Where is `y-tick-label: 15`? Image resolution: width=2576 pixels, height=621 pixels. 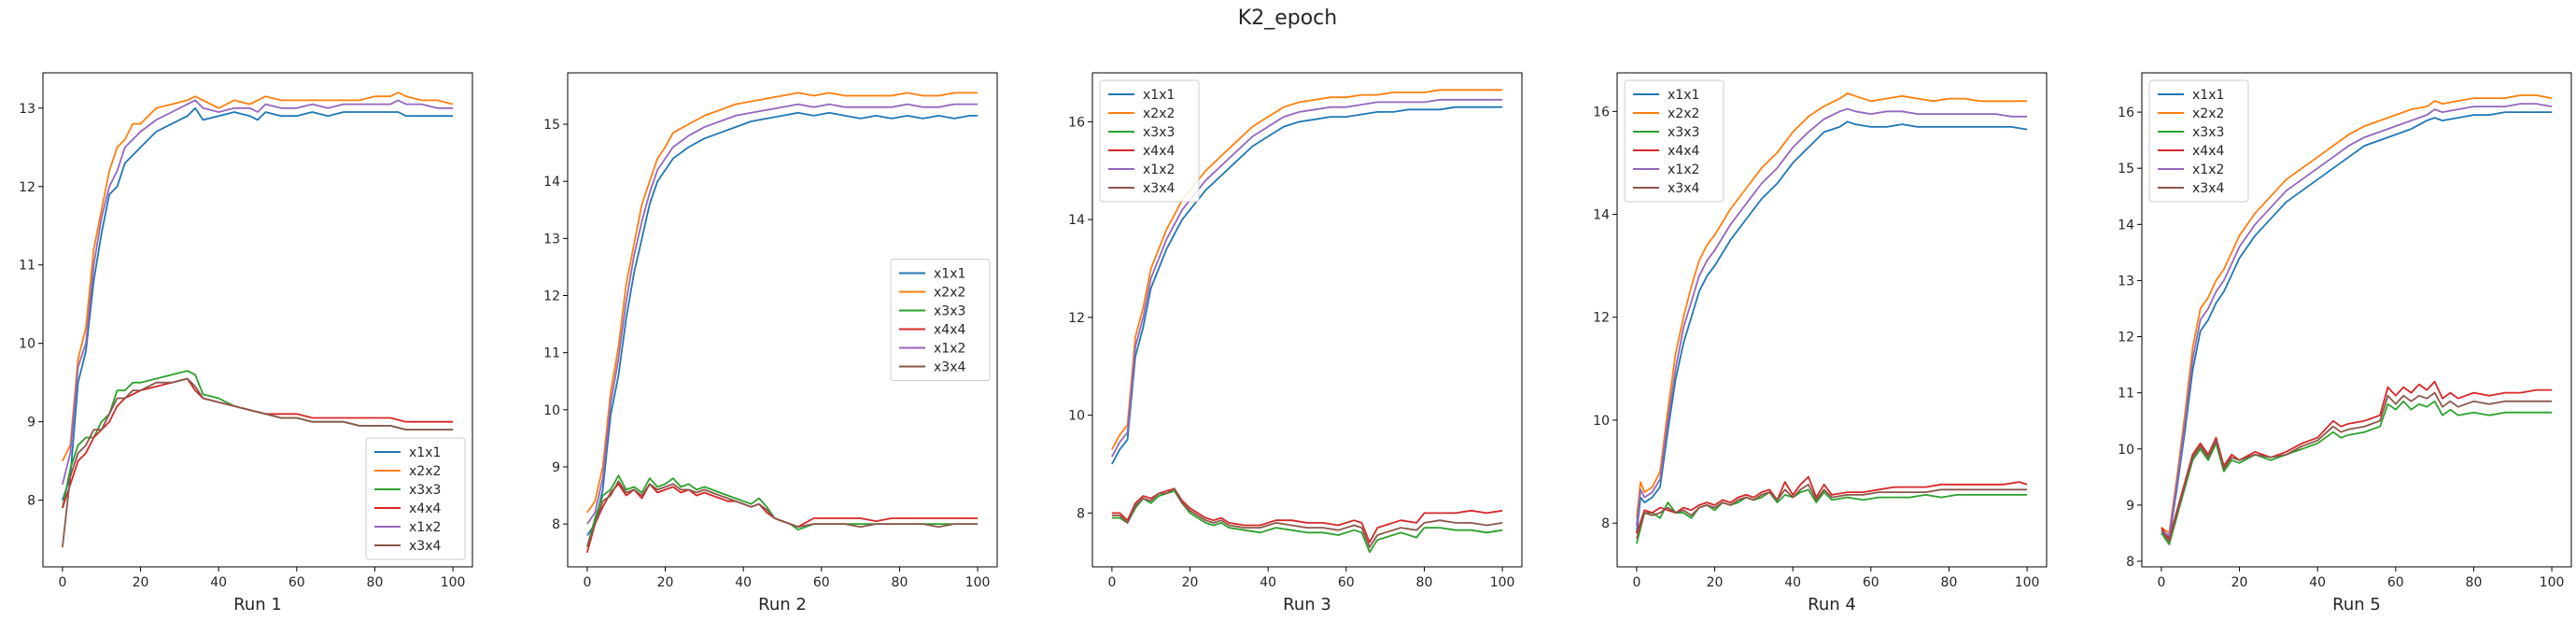
y-tick-label: 15 is located at coordinates (2126, 169).